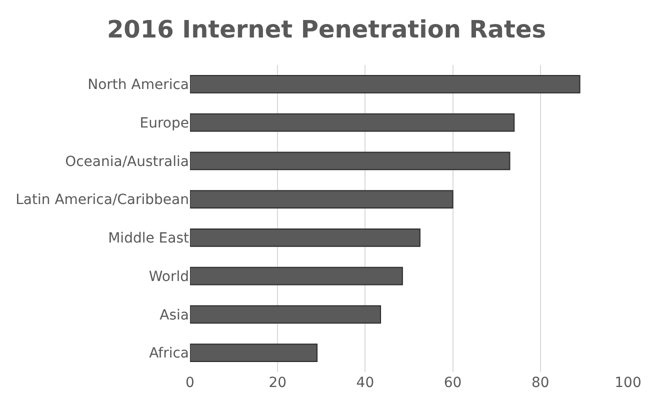 The height and width of the screenshot is (412, 653). What do you see at coordinates (277, 383) in the screenshot?
I see `x-tick-label: 20` at bounding box center [277, 383].